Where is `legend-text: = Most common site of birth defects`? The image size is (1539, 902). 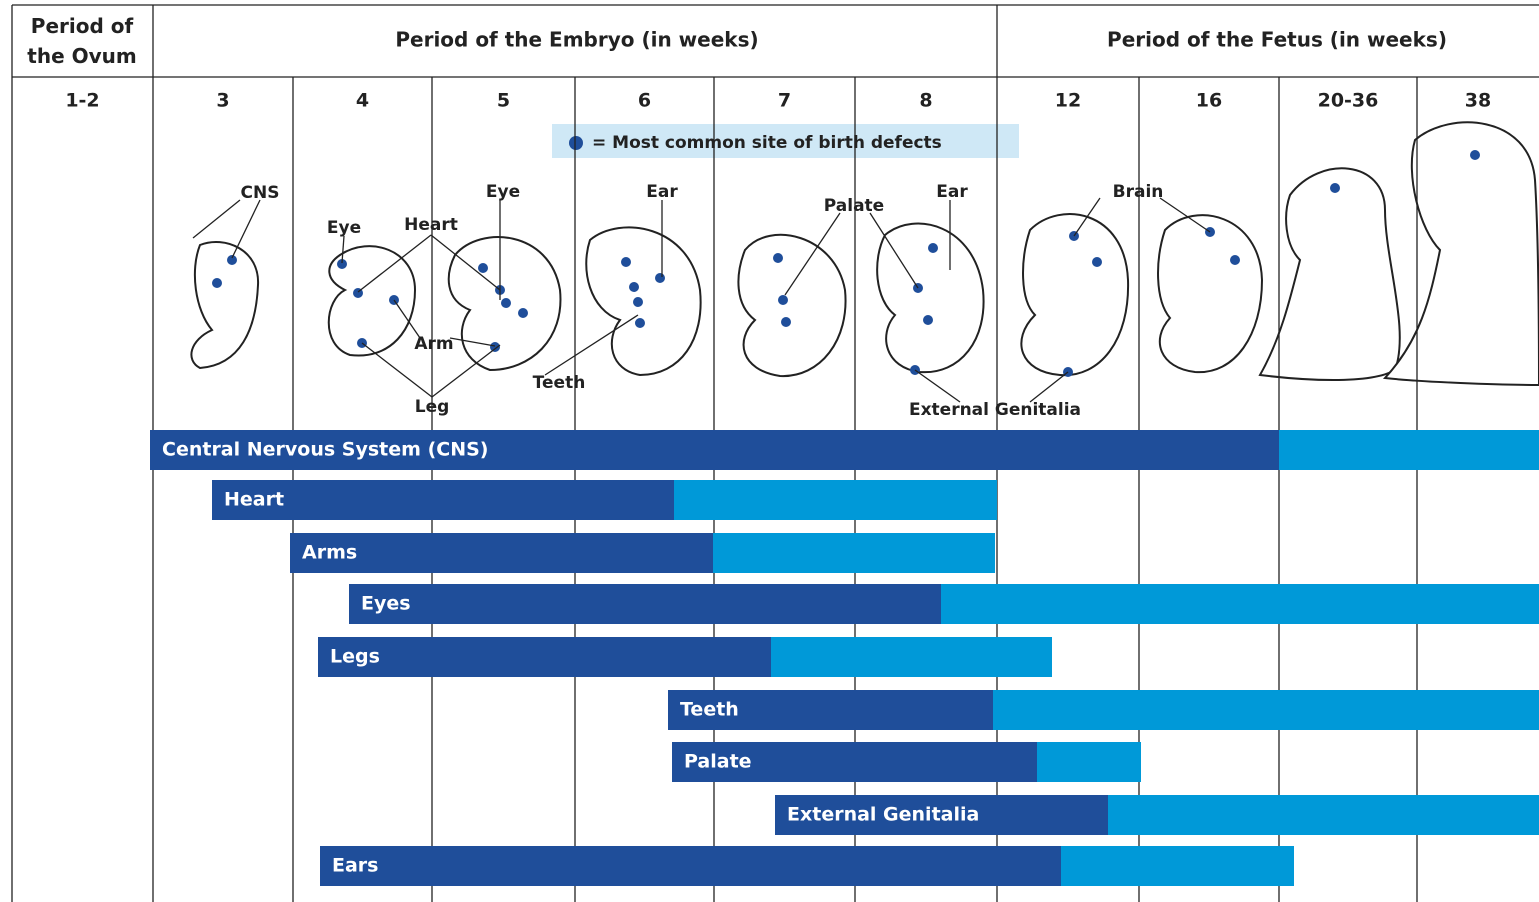
legend-text: = Most common site of birth defects is located at coordinates (767, 143).